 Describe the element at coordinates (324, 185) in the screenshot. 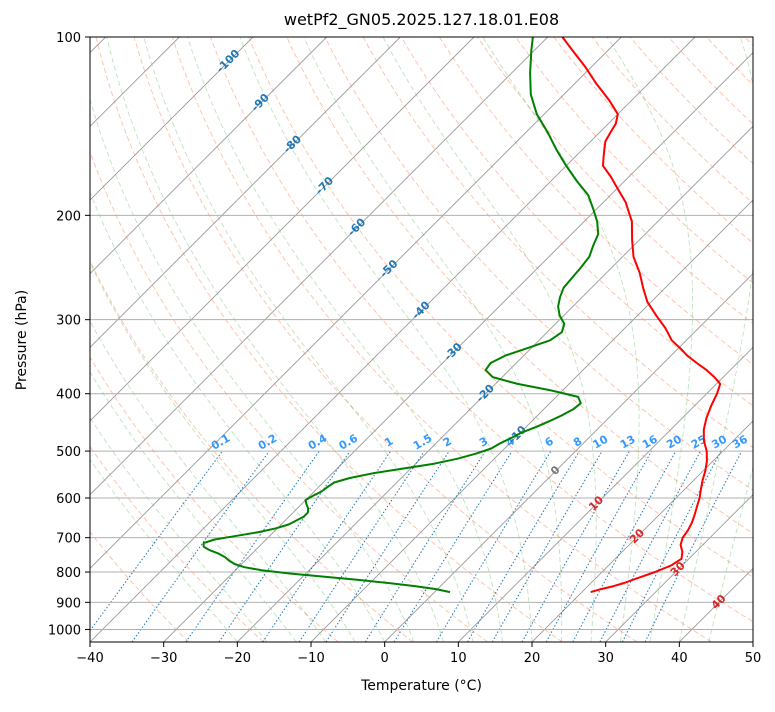

I see `isotherm-label: -70` at that location.